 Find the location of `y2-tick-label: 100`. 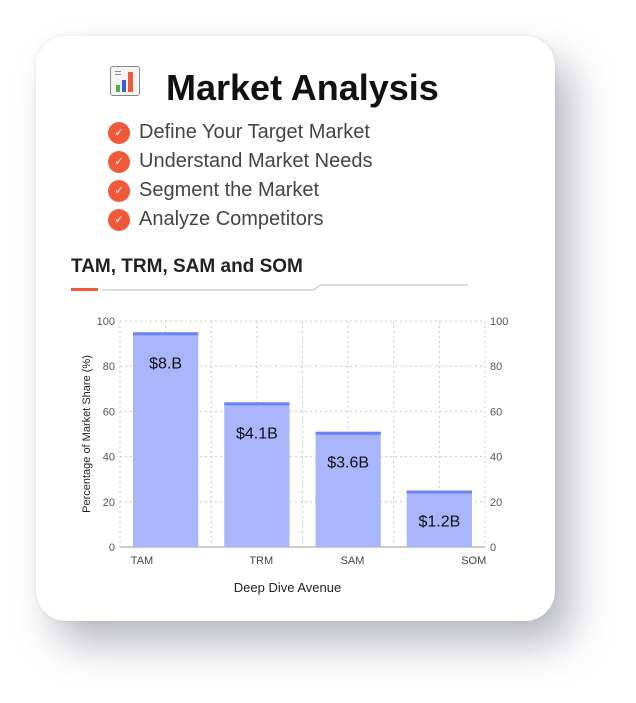

y2-tick-label: 100 is located at coordinates (499, 322).